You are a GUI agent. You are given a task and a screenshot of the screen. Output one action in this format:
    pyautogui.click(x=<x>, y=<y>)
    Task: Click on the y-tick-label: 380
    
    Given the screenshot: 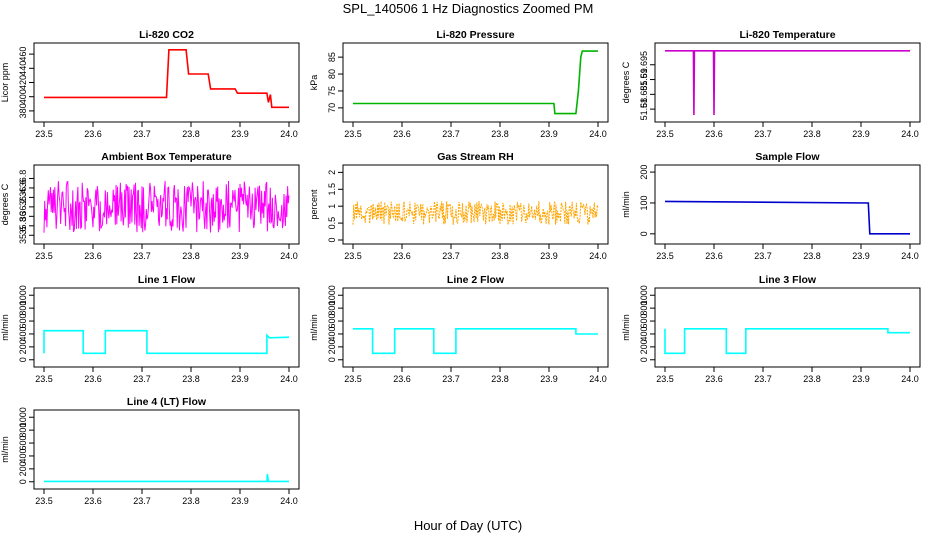 What is the action you would take?
    pyautogui.click(x=23, y=110)
    